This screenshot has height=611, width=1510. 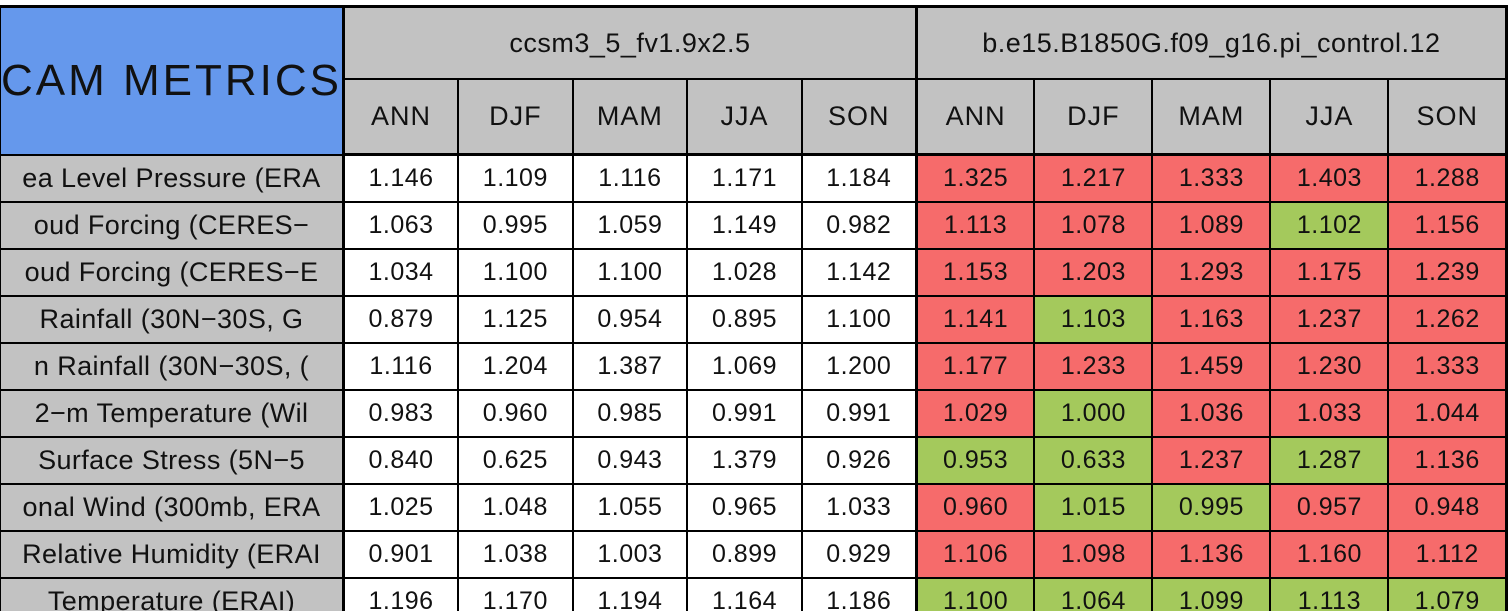 What do you see at coordinates (1093, 366) in the screenshot?
I see `model2-value-cell: 1.233` at bounding box center [1093, 366].